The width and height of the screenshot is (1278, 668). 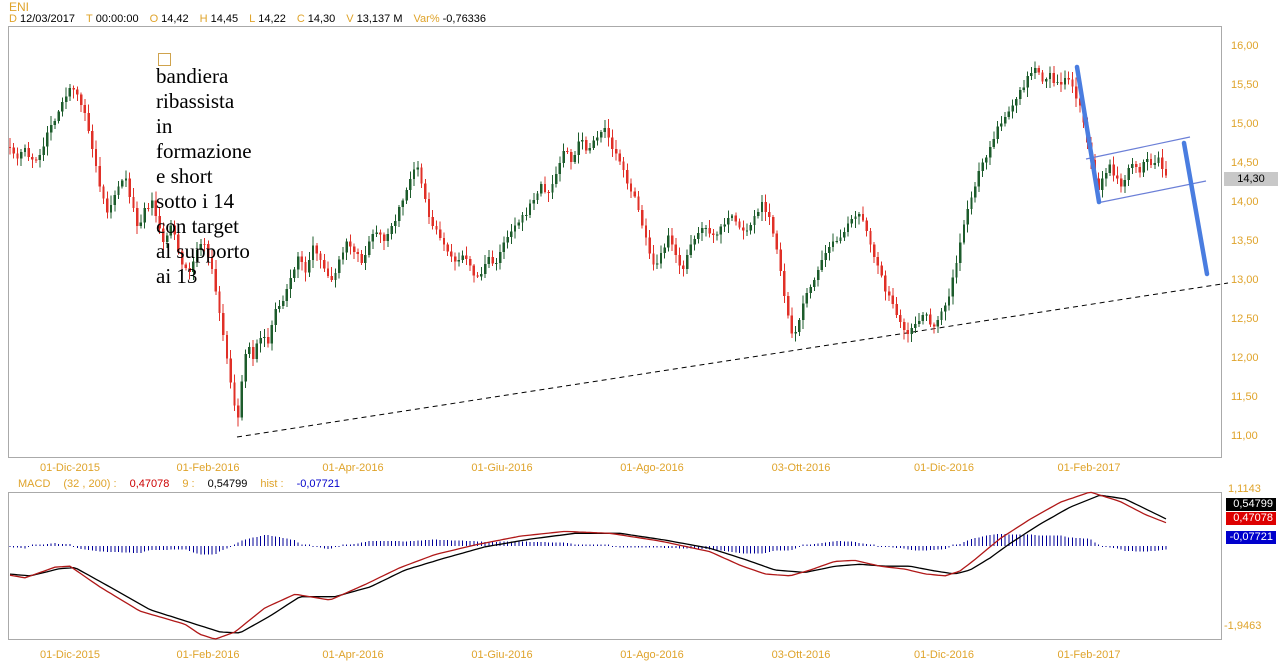 I want to click on annotation-anchor-square, so click(x=164, y=59).